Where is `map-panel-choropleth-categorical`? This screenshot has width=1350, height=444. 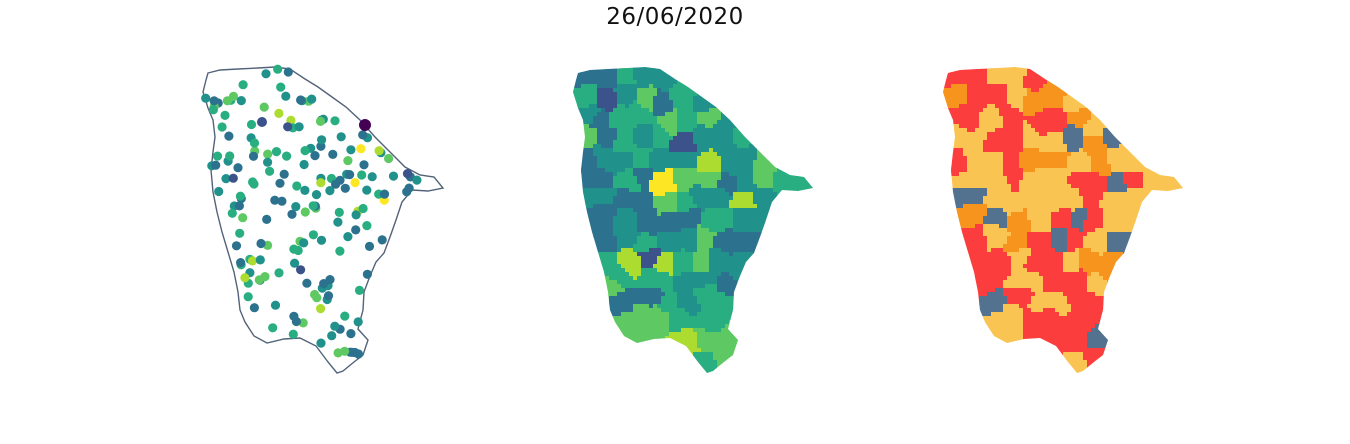 map-panel-choropleth-categorical is located at coordinates (1063, 220).